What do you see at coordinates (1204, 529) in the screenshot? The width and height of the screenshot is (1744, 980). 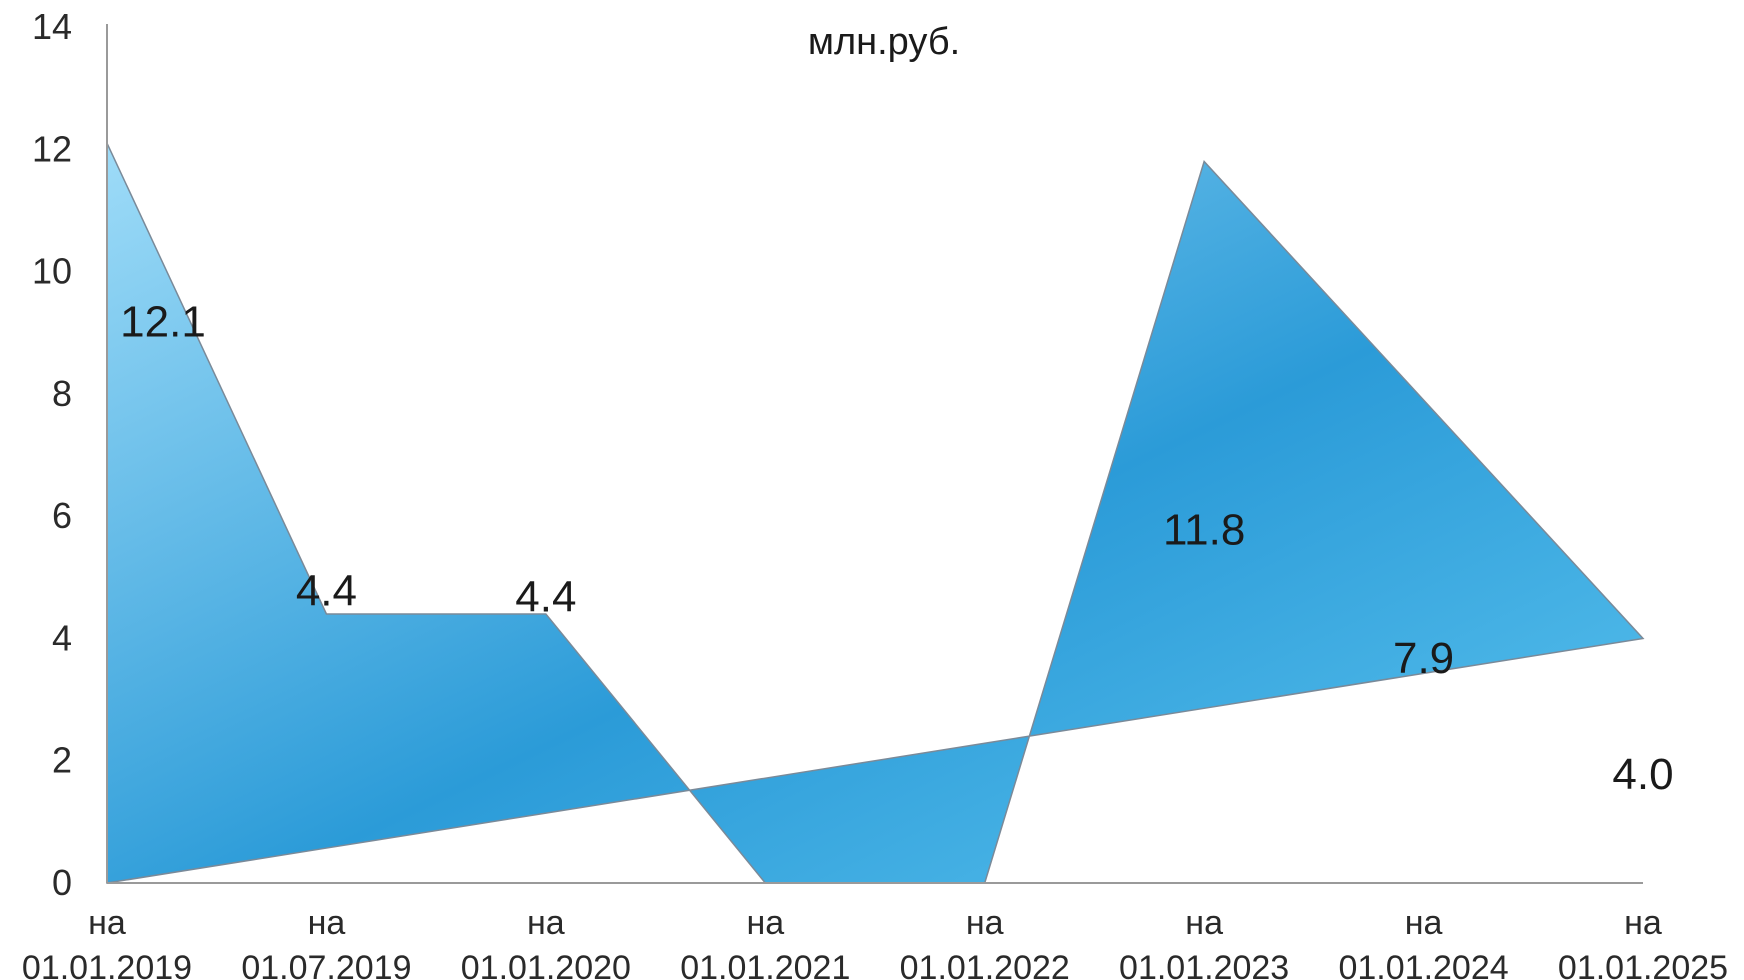 I see `data-label: 11.8` at bounding box center [1204, 529].